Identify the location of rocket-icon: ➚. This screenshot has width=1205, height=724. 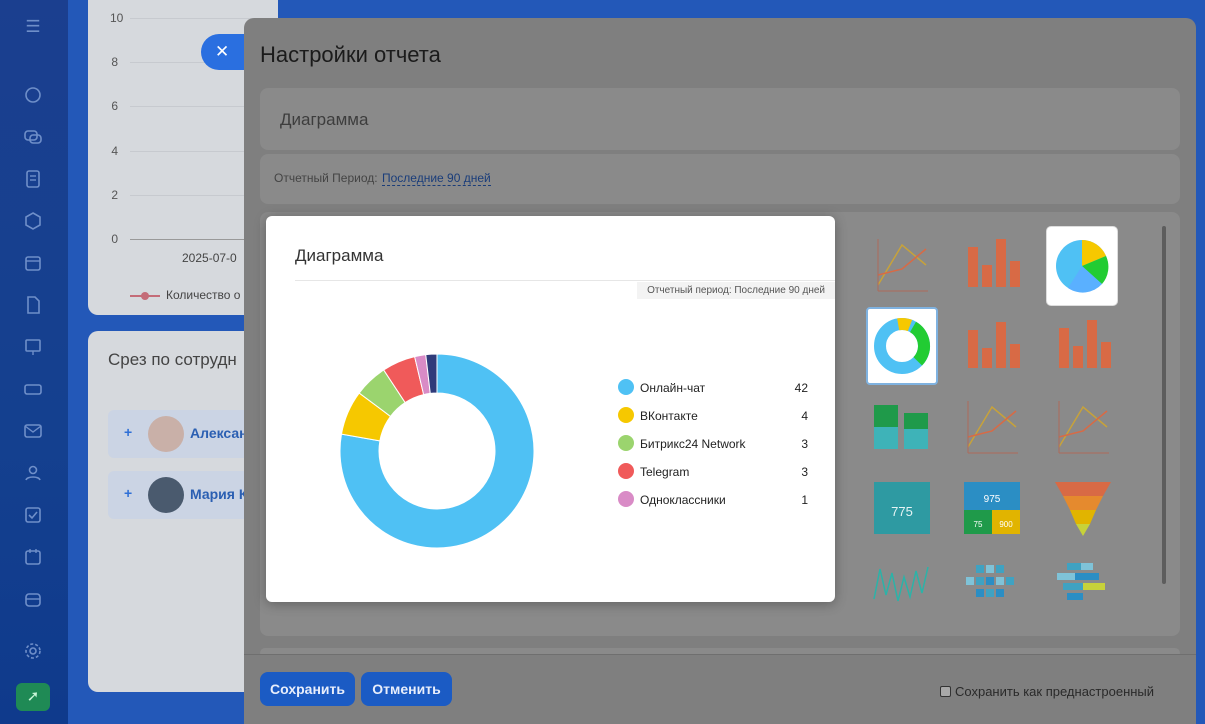
(33, 697).